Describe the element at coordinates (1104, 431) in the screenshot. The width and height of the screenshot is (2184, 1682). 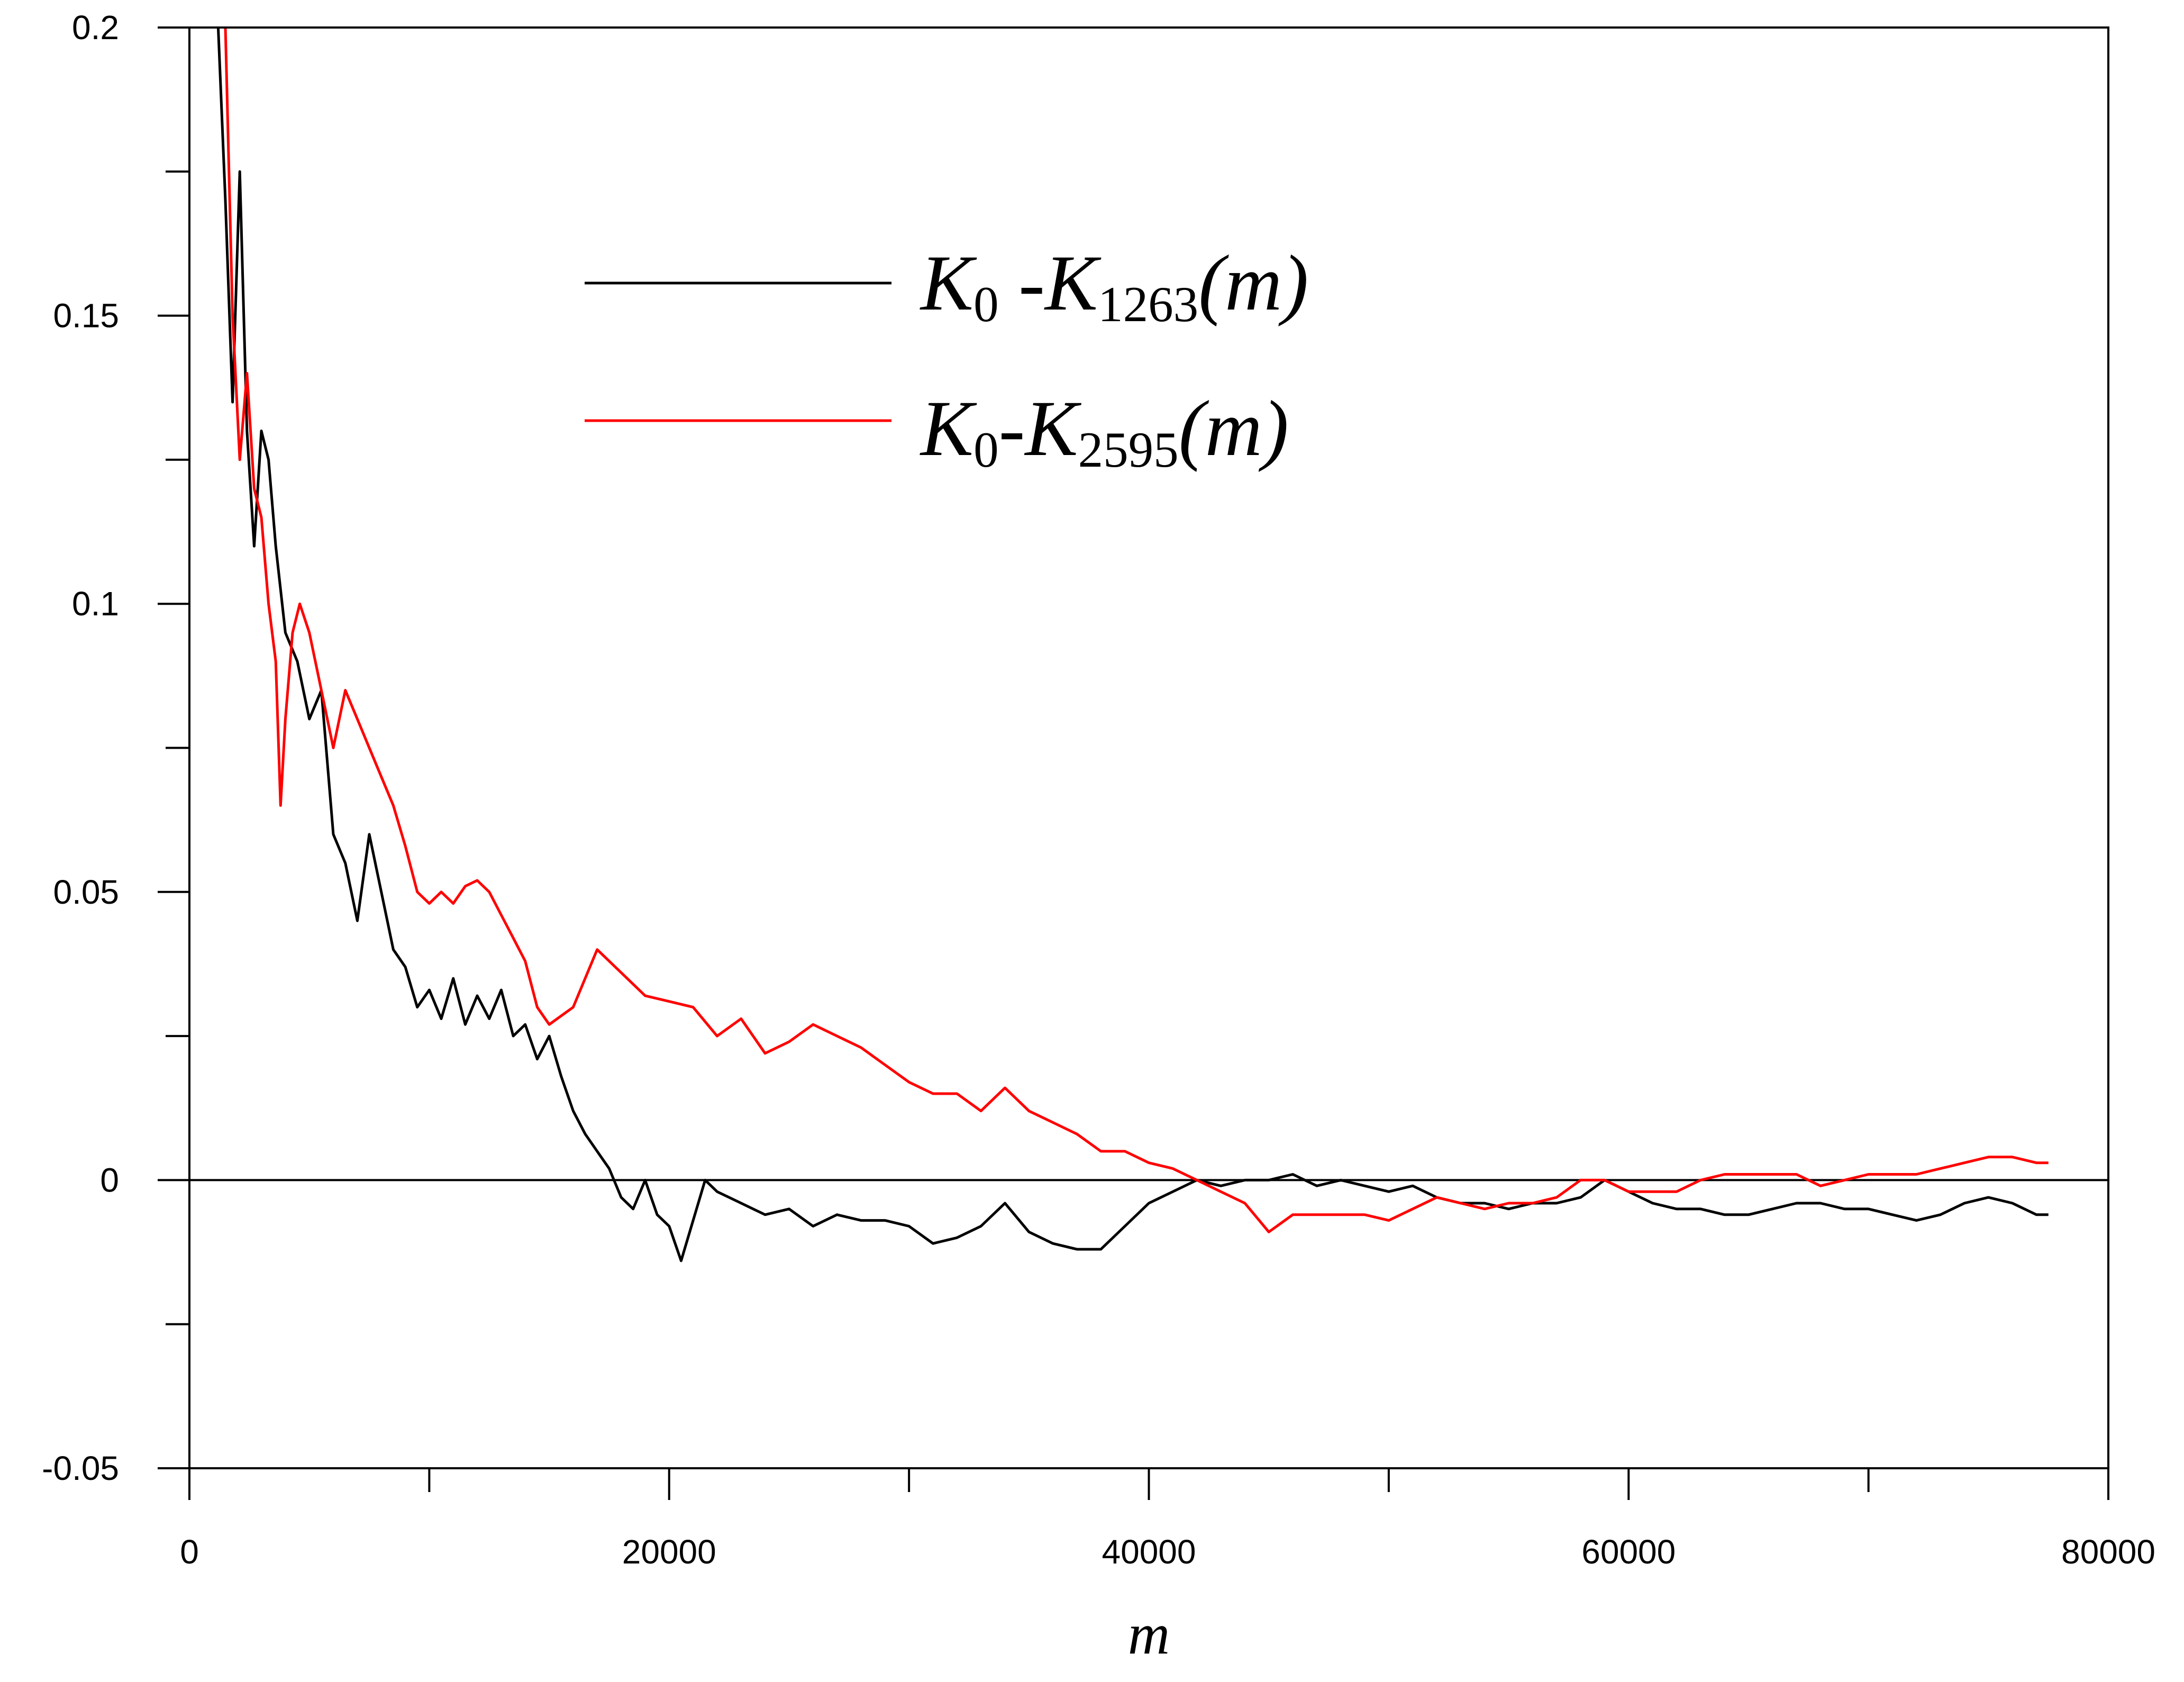
I see `legend-label-series-2: K0-K2595(m)` at that location.